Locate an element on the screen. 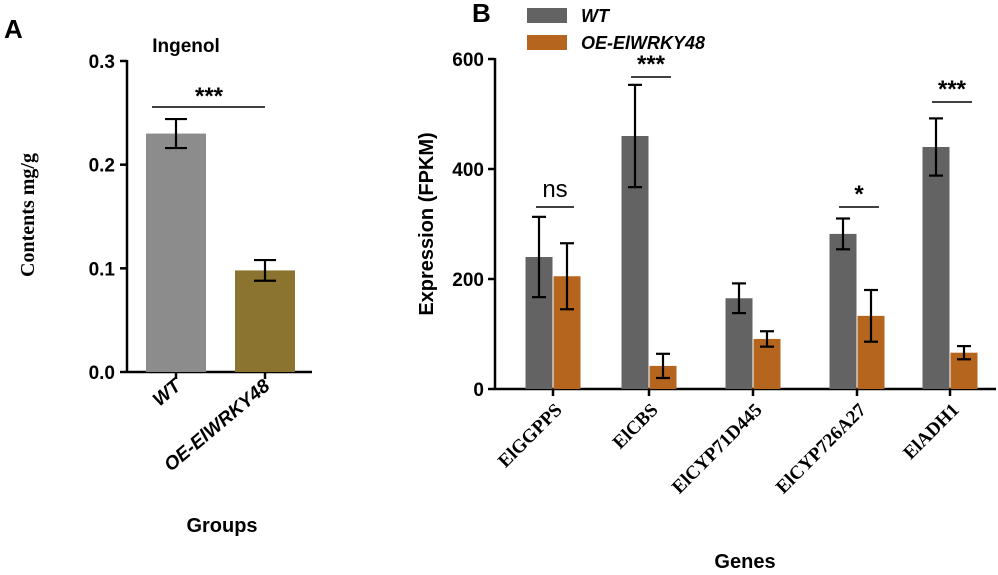  panel-b-x-tick-label: ElADH1 is located at coordinates (931, 432).